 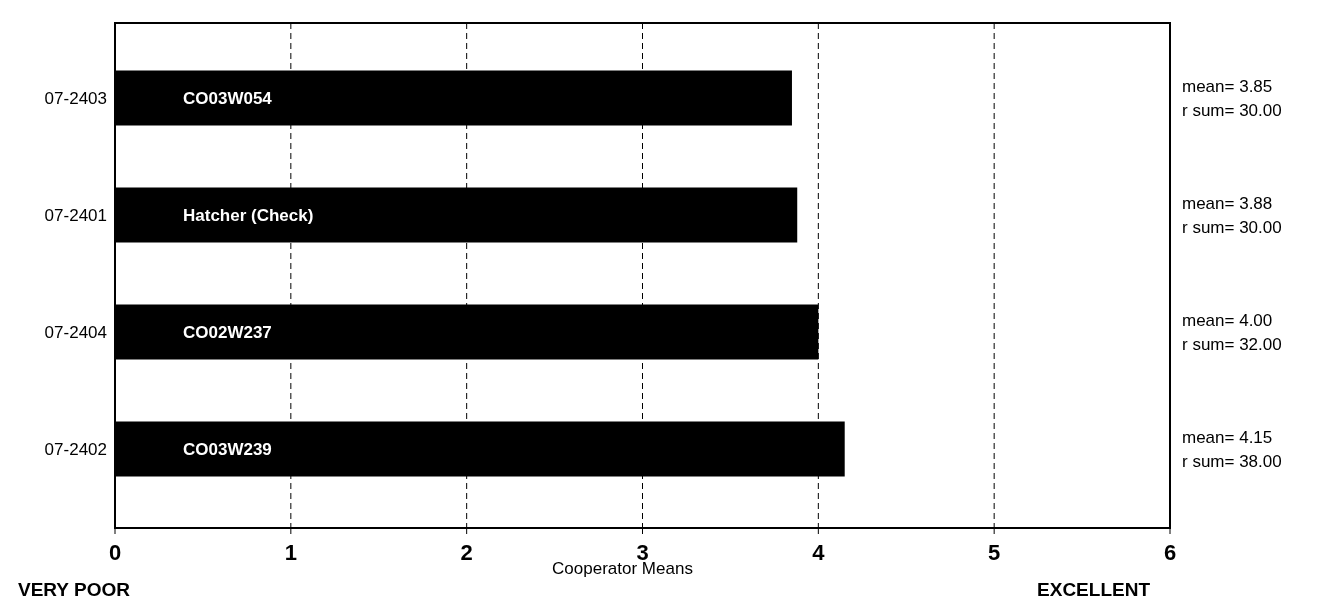 I want to click on text: VERY POOR, so click(x=74, y=589).